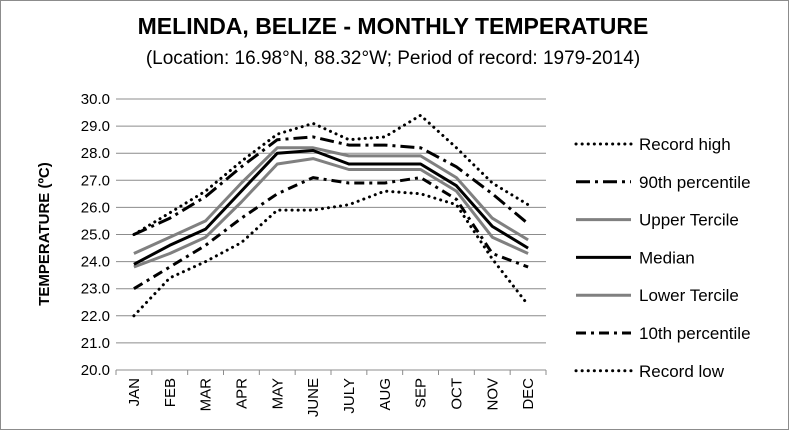 The height and width of the screenshot is (430, 789). I want to click on x-tick-label: FEB, so click(170, 392).